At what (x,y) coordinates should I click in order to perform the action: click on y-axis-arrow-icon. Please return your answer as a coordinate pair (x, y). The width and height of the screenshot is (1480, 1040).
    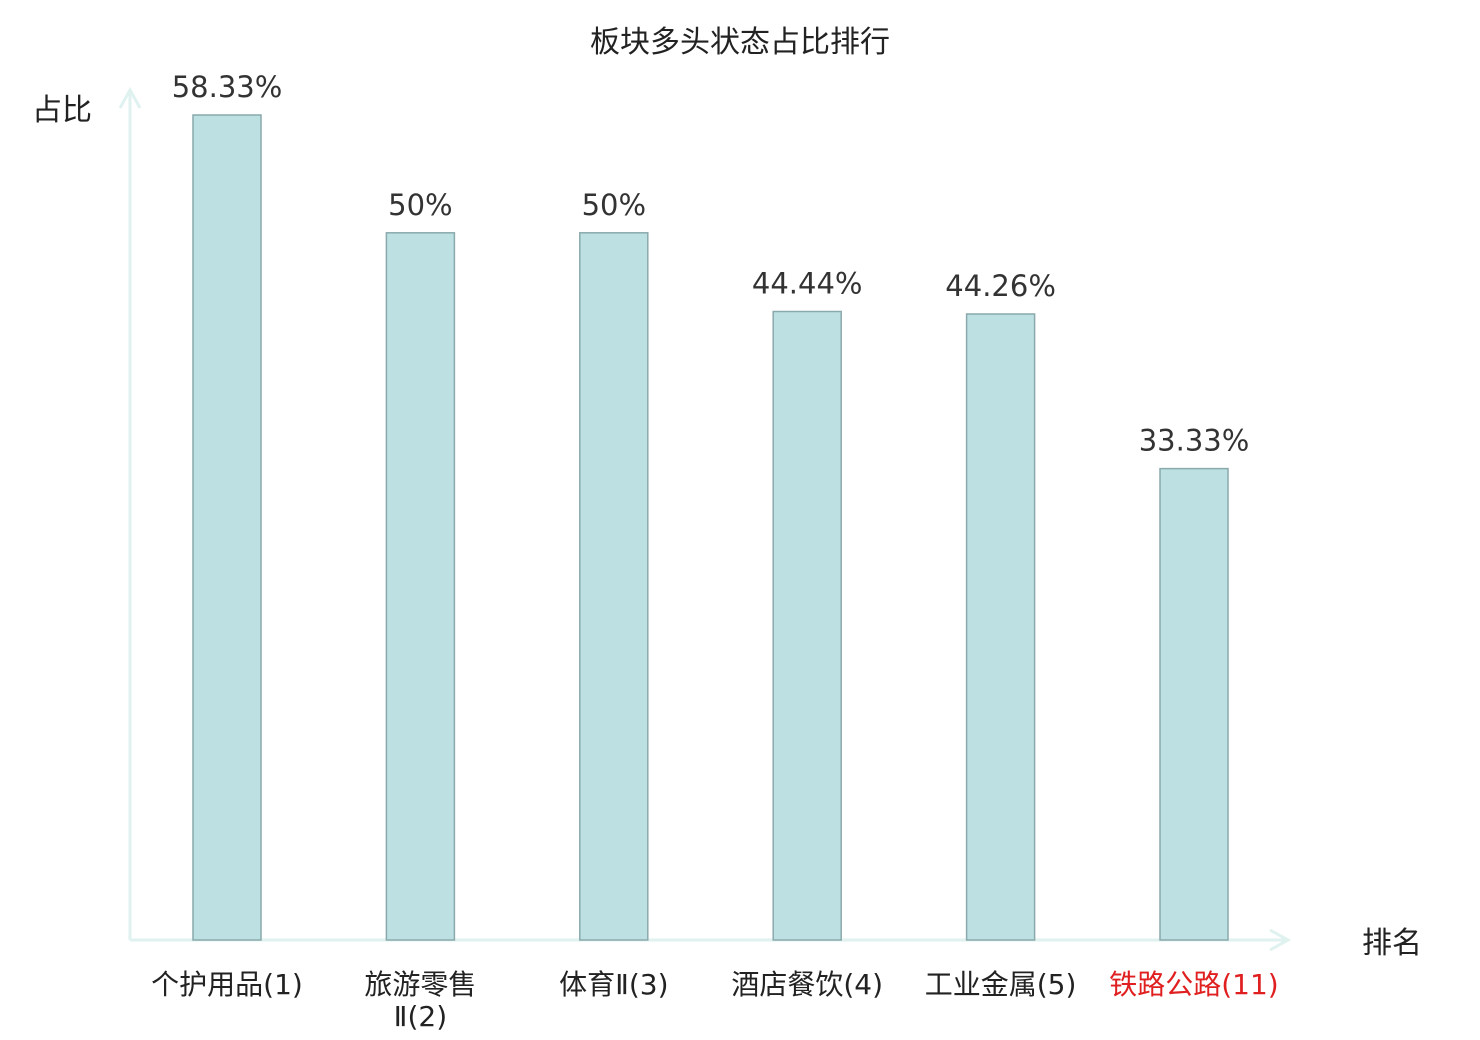
    Looking at the image, I should click on (130, 97).